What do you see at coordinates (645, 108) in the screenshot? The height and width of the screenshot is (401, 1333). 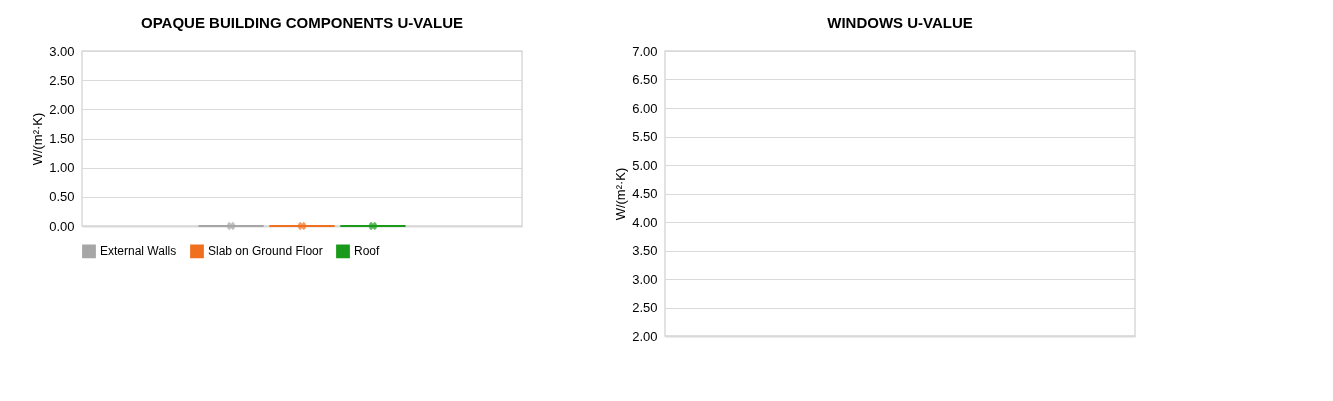 I see `y-tick-label: 6.00` at bounding box center [645, 108].